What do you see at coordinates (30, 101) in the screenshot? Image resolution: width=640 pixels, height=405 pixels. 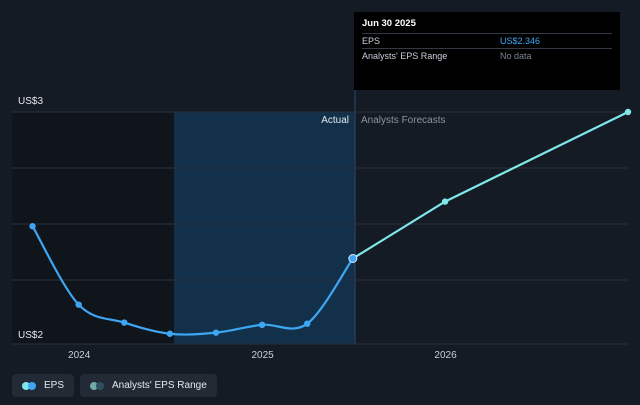 I see `y-tick-top: US$3` at bounding box center [30, 101].